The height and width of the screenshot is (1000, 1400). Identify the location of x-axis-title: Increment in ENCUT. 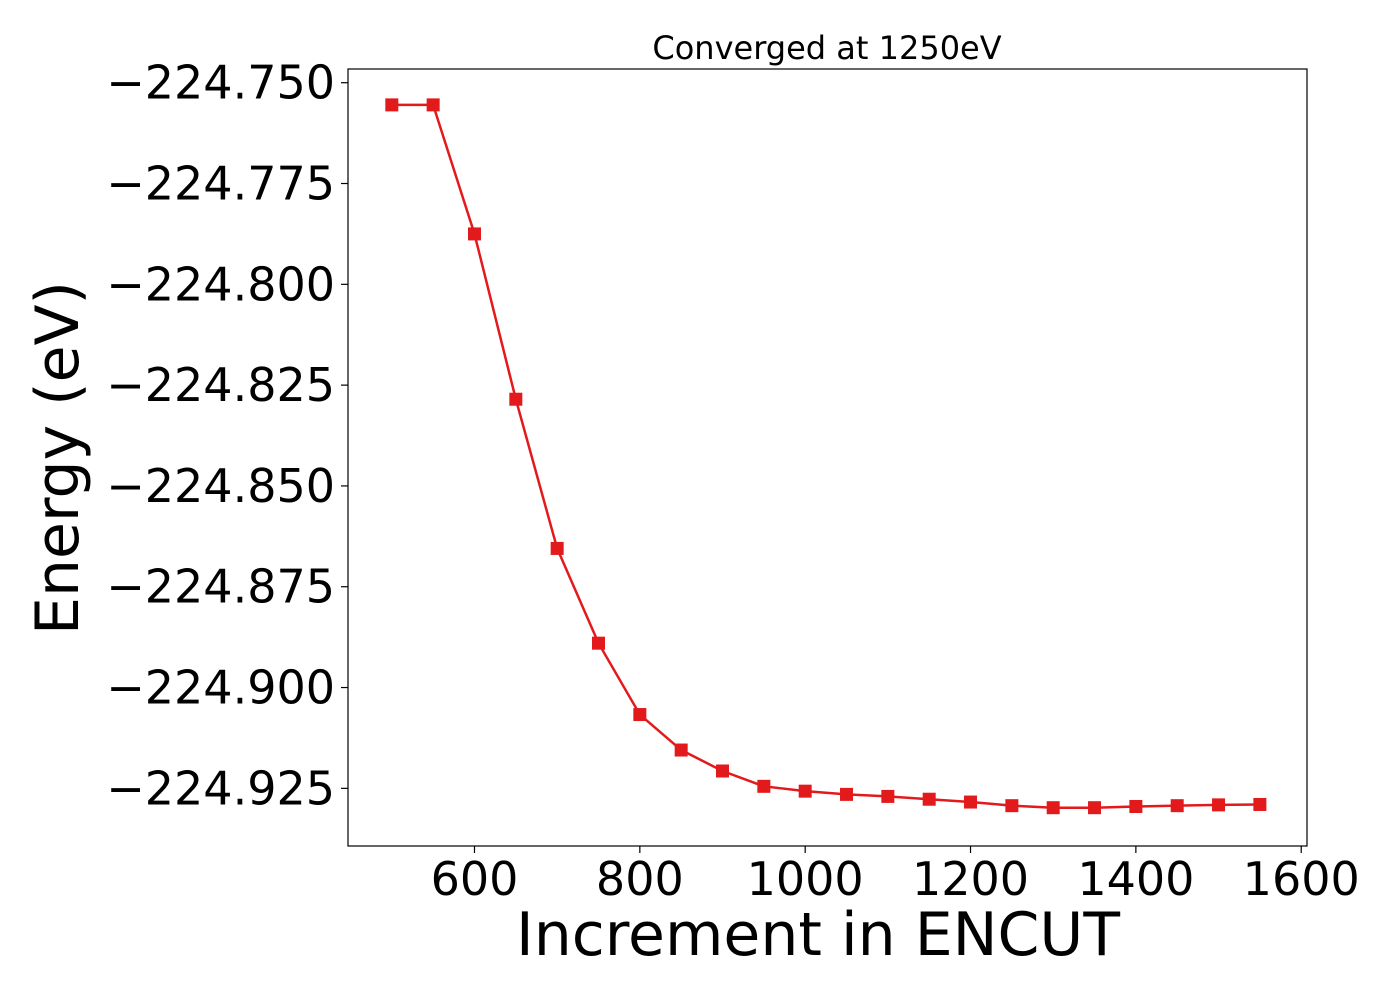
(818, 935).